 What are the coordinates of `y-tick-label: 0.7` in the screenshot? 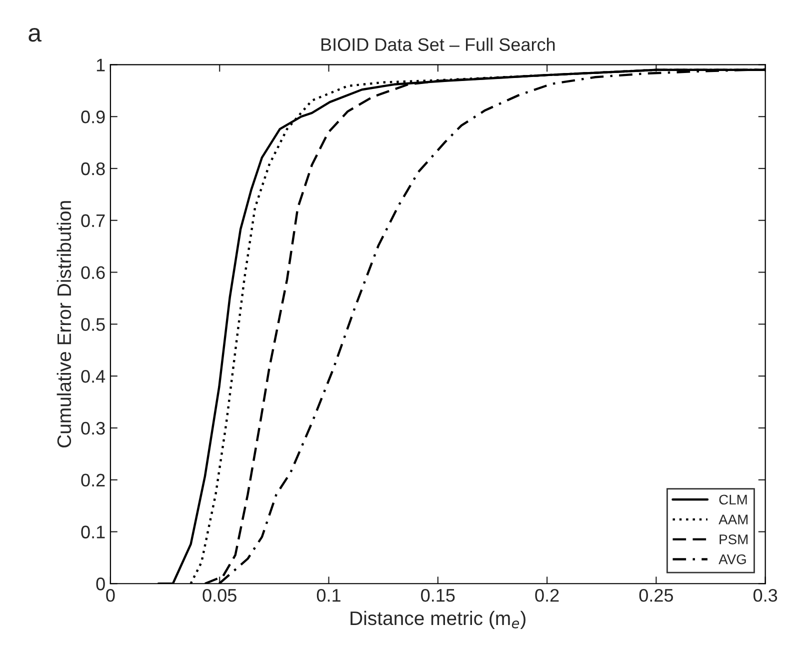 It's located at (93, 221).